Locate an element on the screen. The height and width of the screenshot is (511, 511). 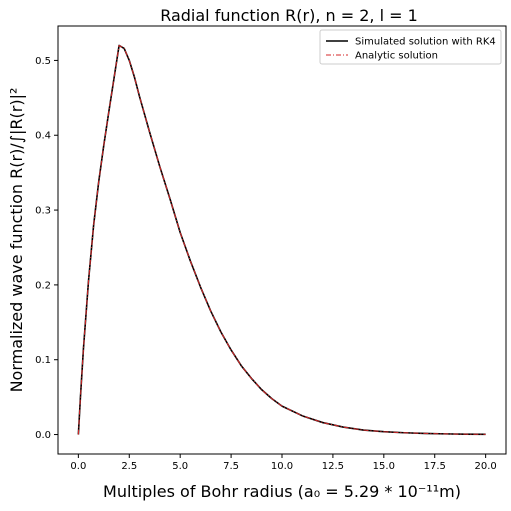
x-tick-label: 5.0 is located at coordinates (180, 466).